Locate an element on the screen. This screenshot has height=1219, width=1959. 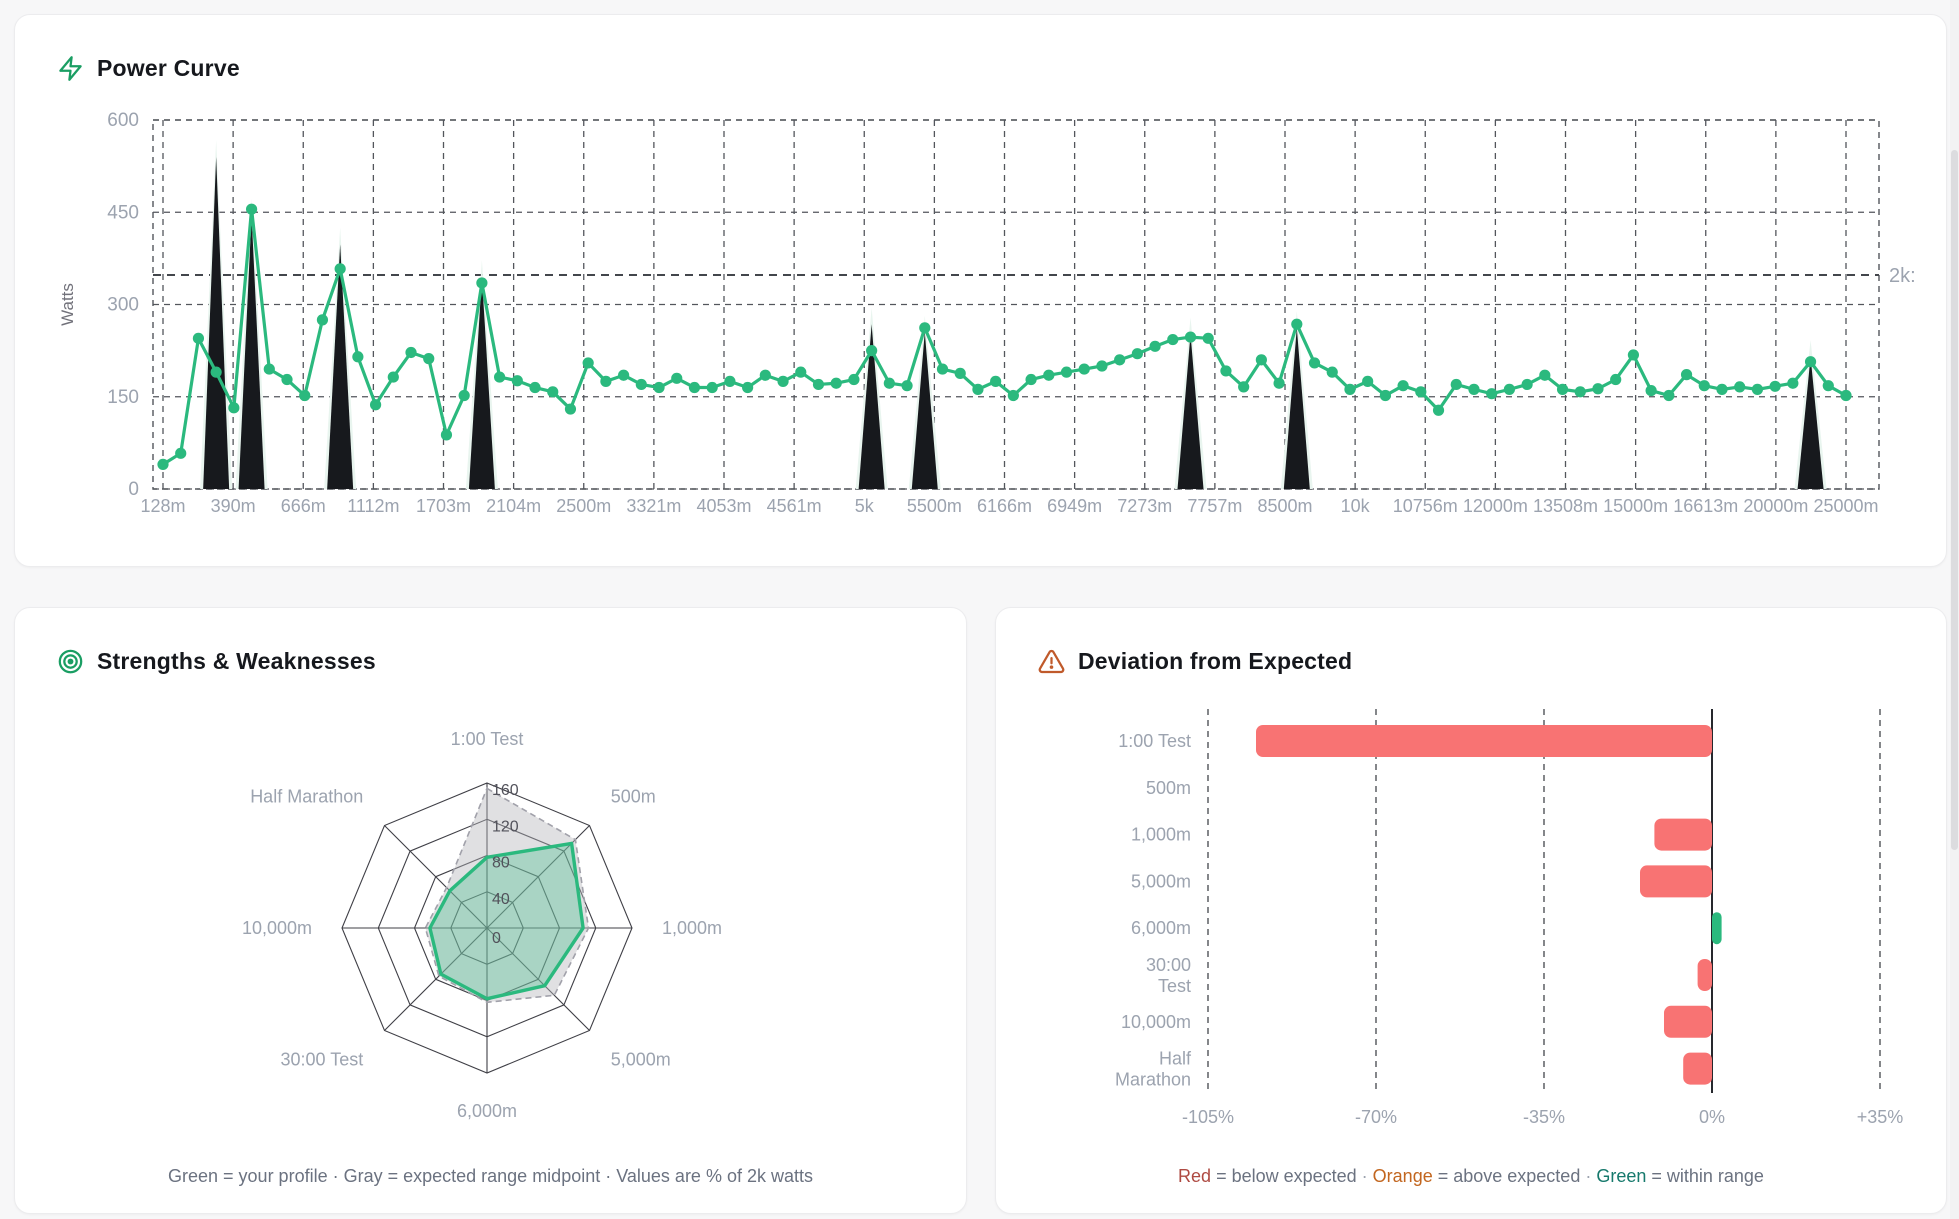
legend-part: = within range is located at coordinates (1705, 1176).